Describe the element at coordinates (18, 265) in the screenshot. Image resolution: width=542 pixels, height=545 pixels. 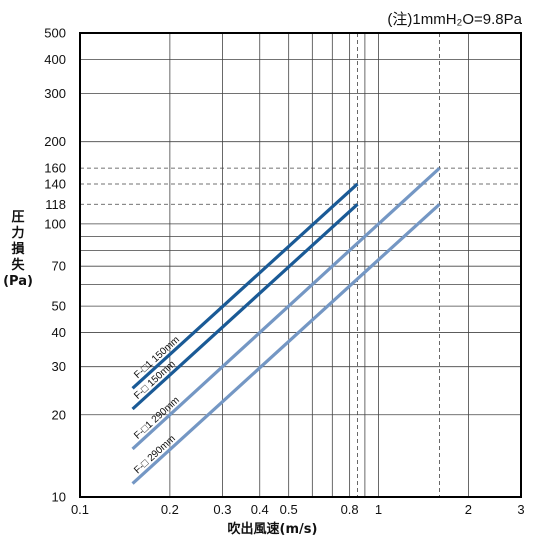
I see `y-axis-title-char: 失` at that location.